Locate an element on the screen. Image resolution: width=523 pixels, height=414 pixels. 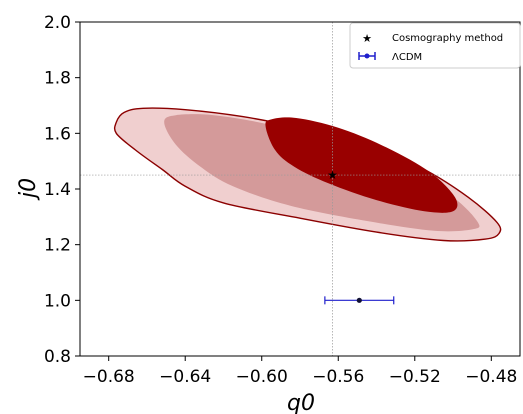
x-axis-label: q0 is located at coordinates (301, 402).